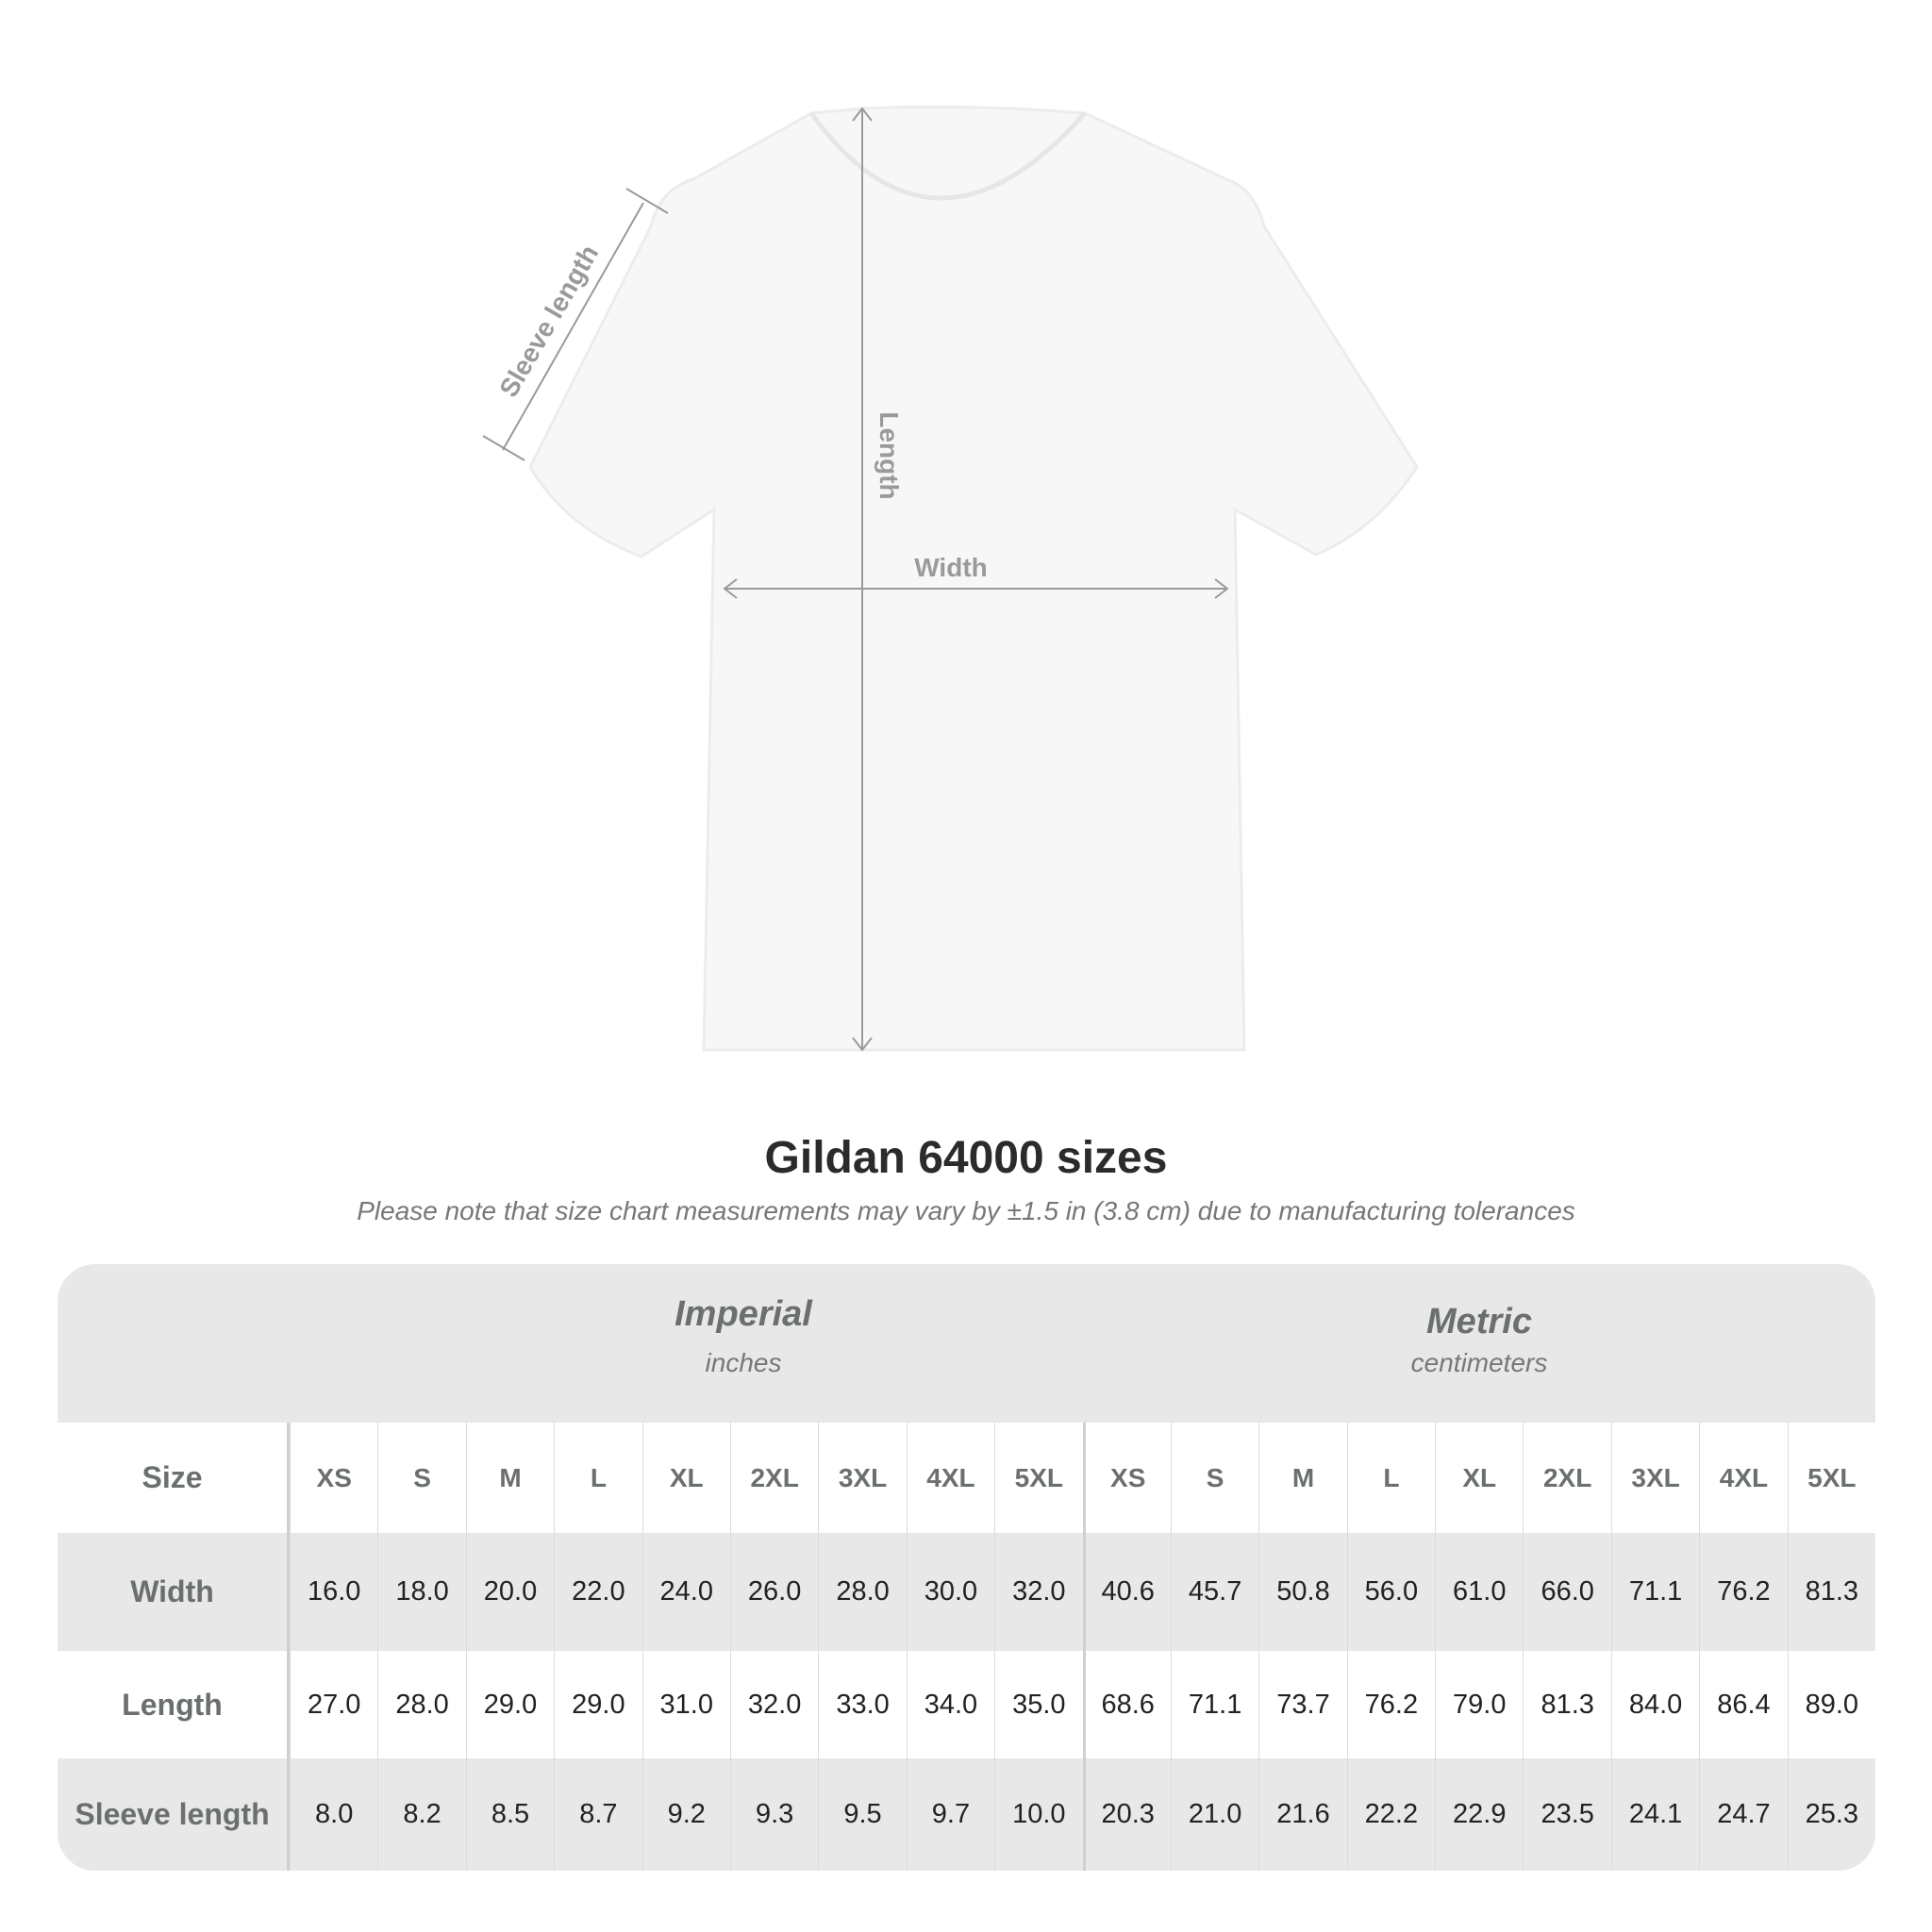 This screenshot has height=1932, width=1932. Describe the element at coordinates (1038, 1704) in the screenshot. I see `value-cell-imperial: 35.0` at that location.